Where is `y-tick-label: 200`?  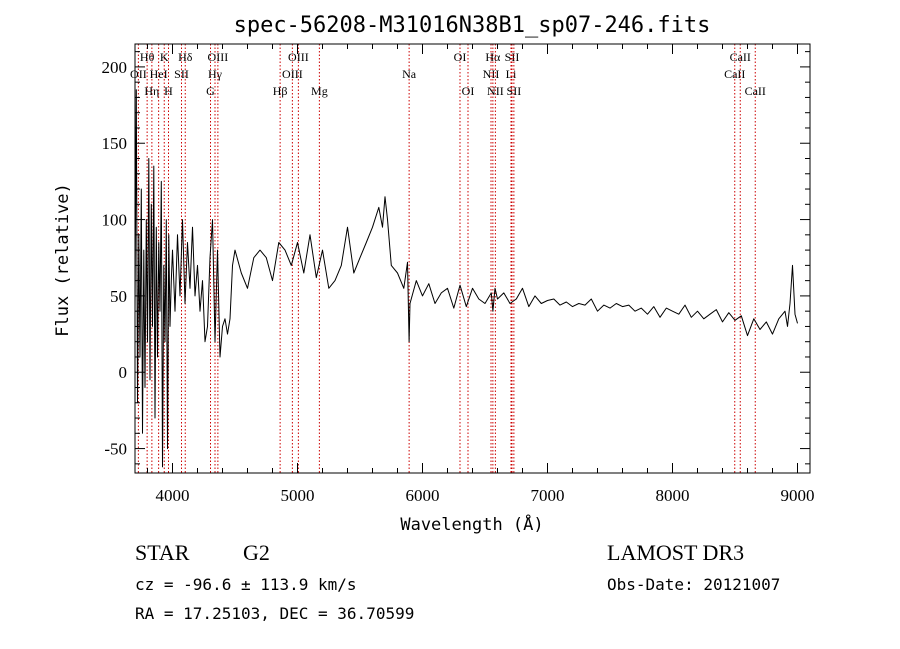 y-tick-label: 200 is located at coordinates (115, 67).